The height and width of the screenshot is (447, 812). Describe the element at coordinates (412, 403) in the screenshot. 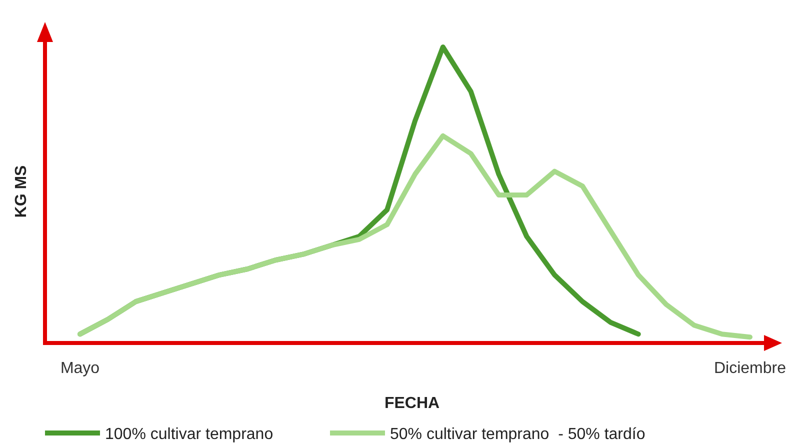

I see `x-axis-title: FECHA` at that location.